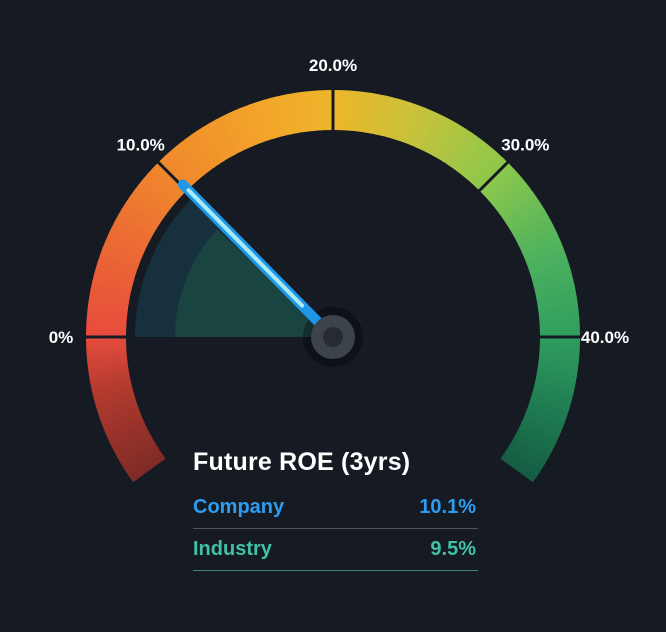  Describe the element at coordinates (605, 337) in the screenshot. I see `tick-label: 40.0%` at that location.